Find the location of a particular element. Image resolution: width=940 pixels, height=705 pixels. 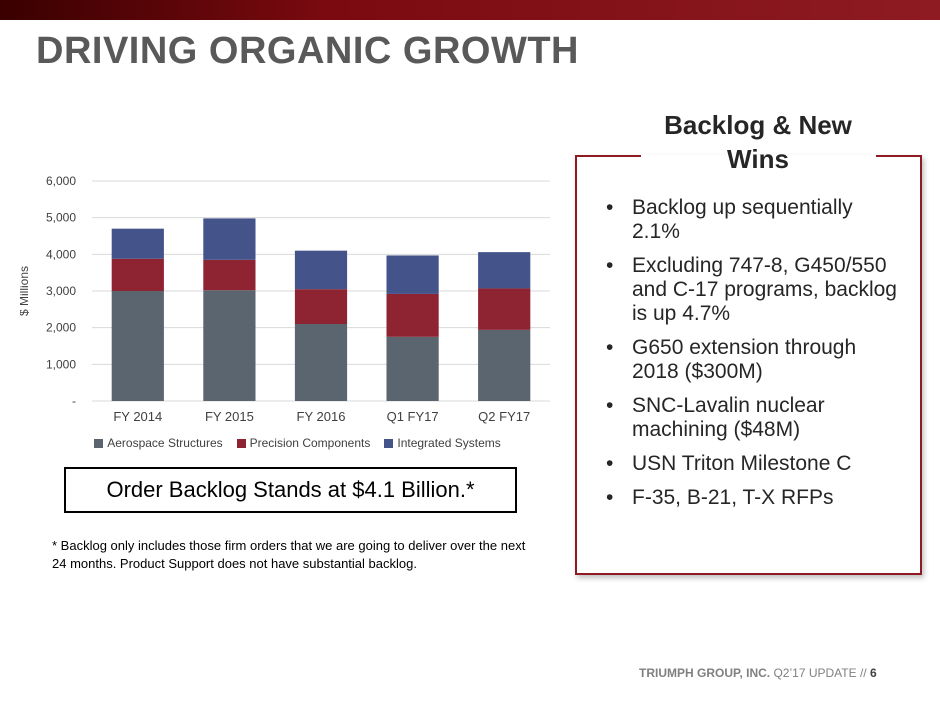

y-tick-label: - is located at coordinates (74, 401).